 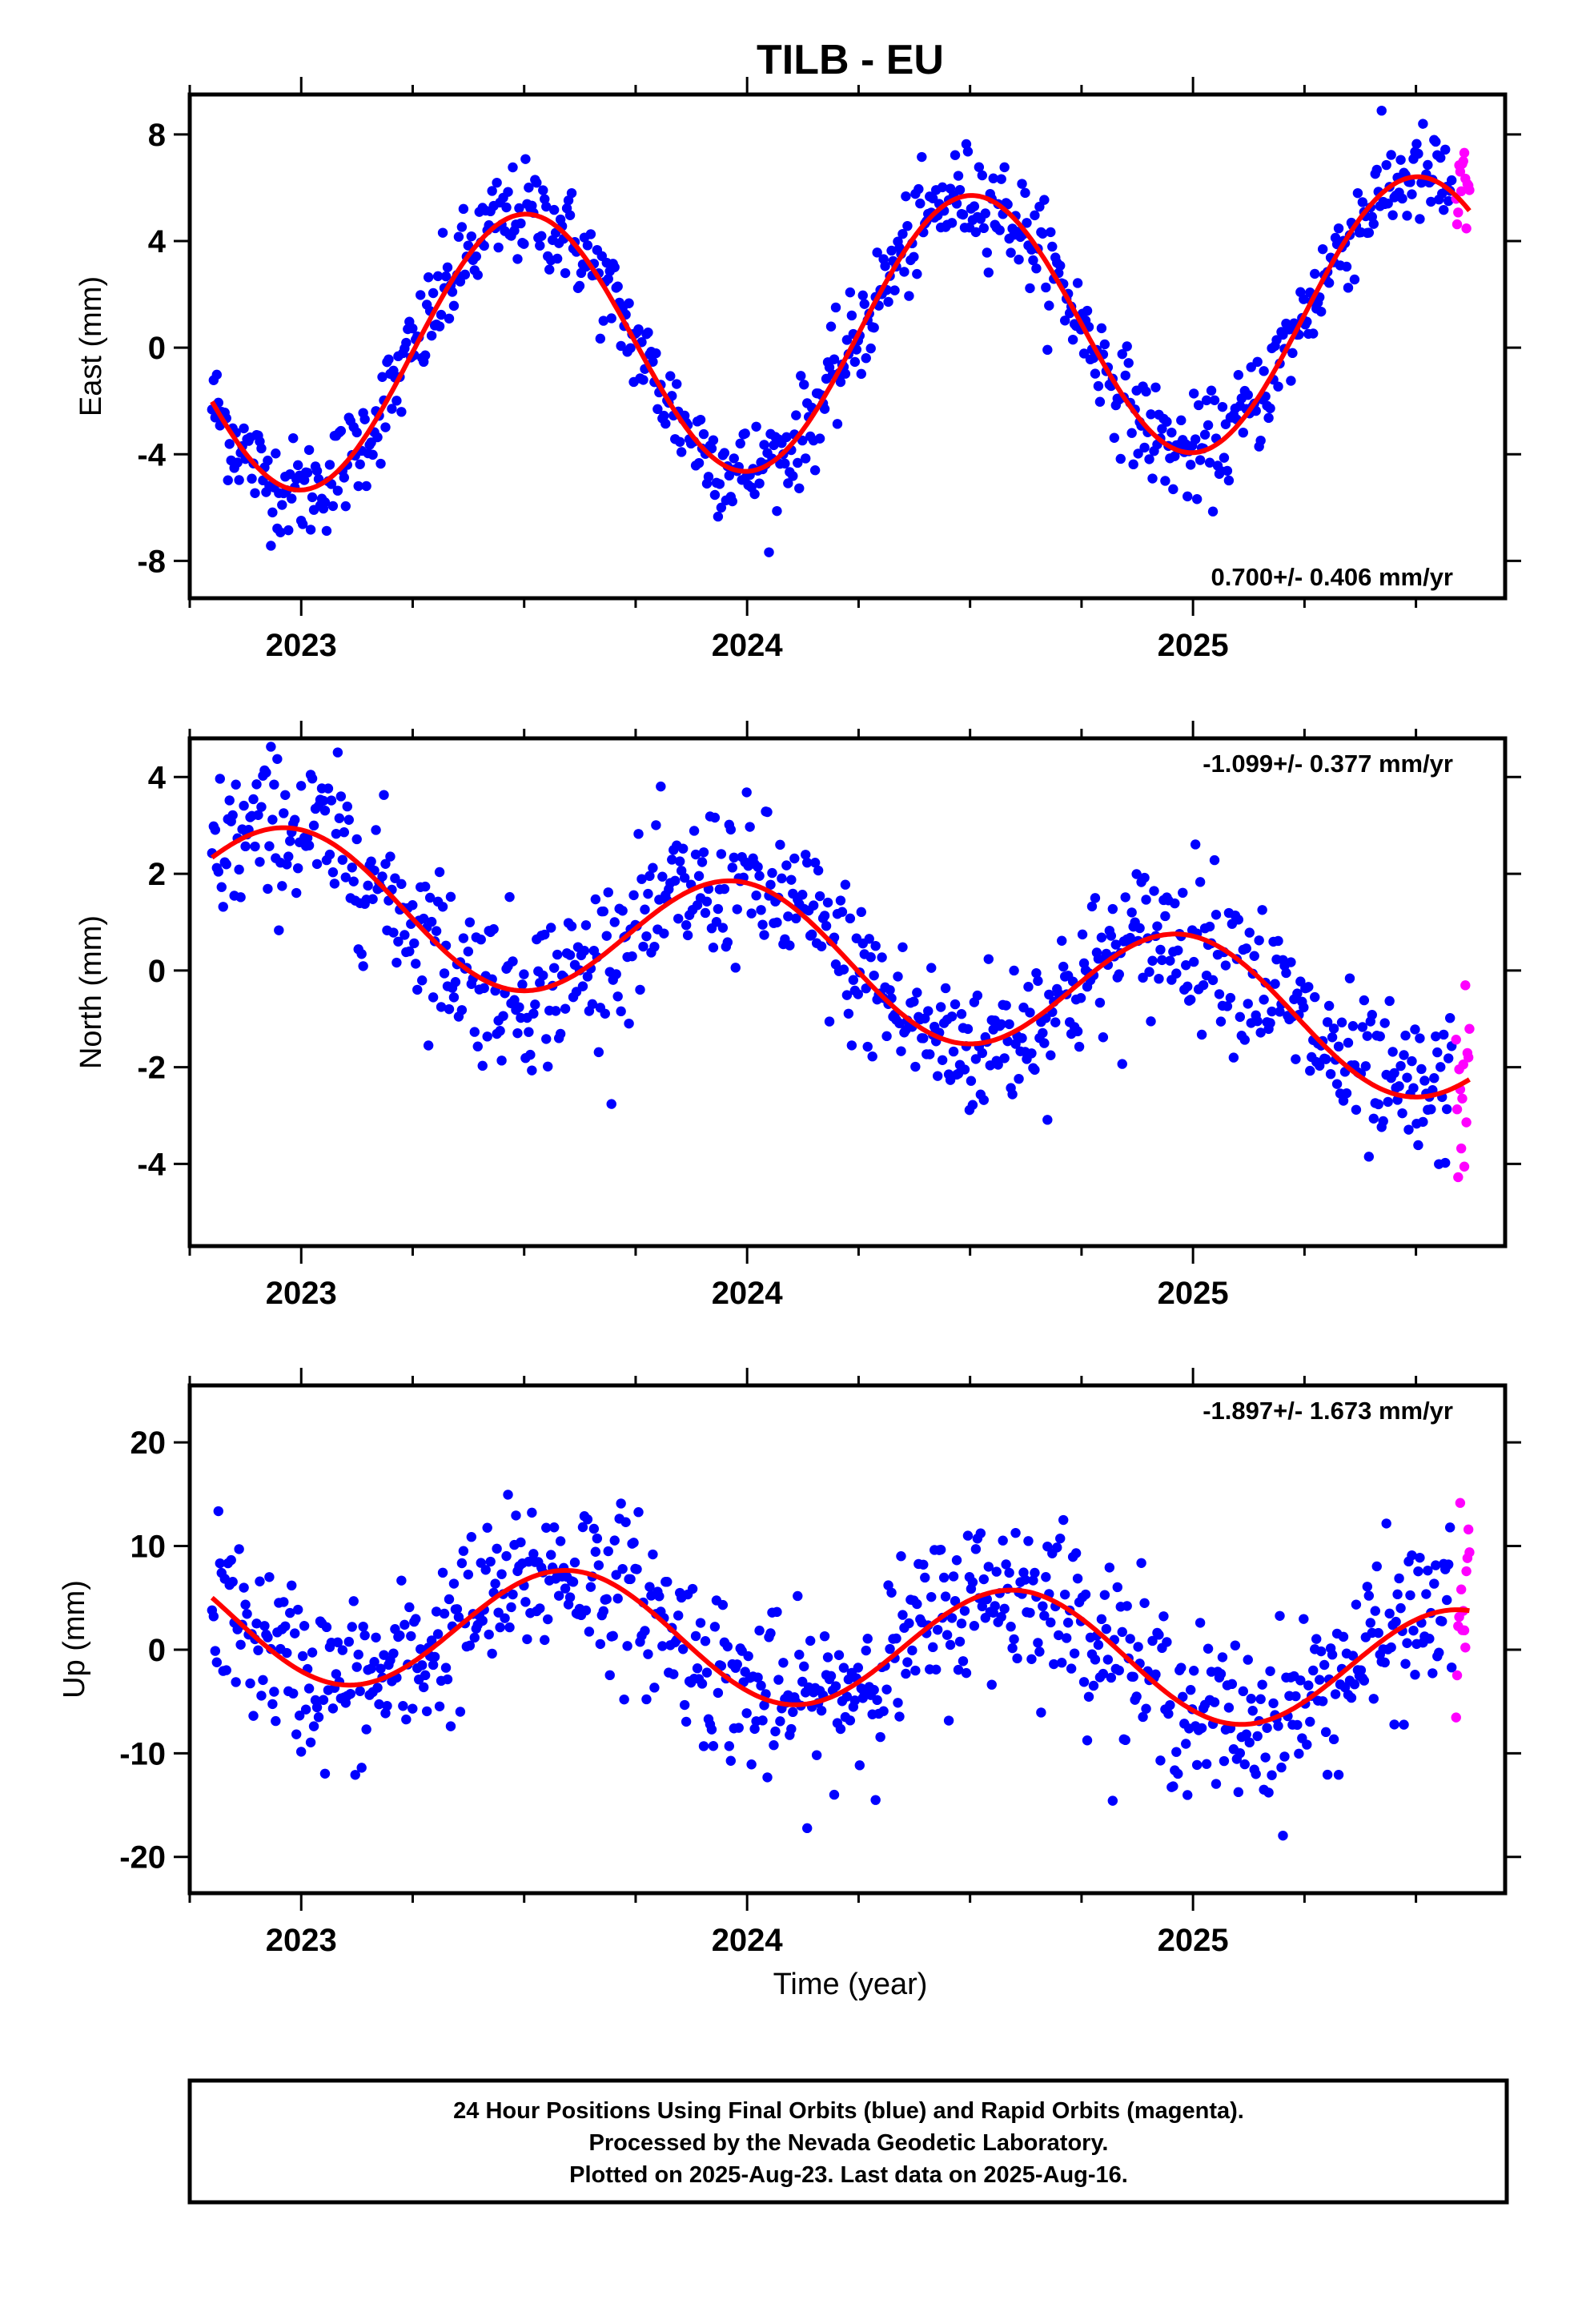 I want to click on y-tick-label-up: 10, so click(x=148, y=1547).